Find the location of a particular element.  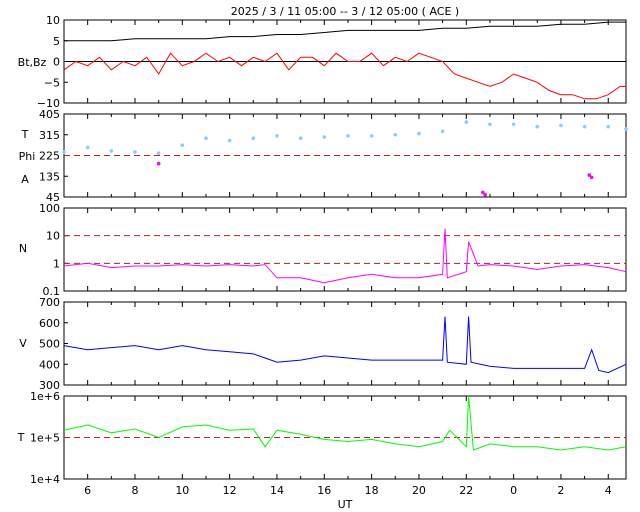

x-tick-label: 20 is located at coordinates (419, 490).